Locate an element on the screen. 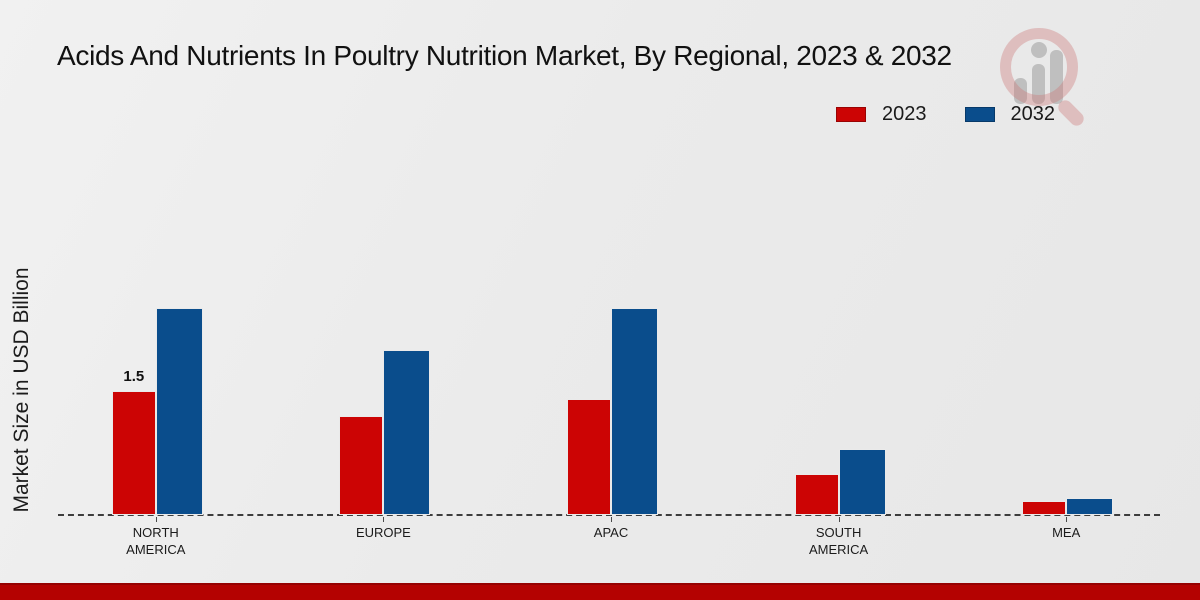  category-label-europe: EUROPE is located at coordinates (383, 532).